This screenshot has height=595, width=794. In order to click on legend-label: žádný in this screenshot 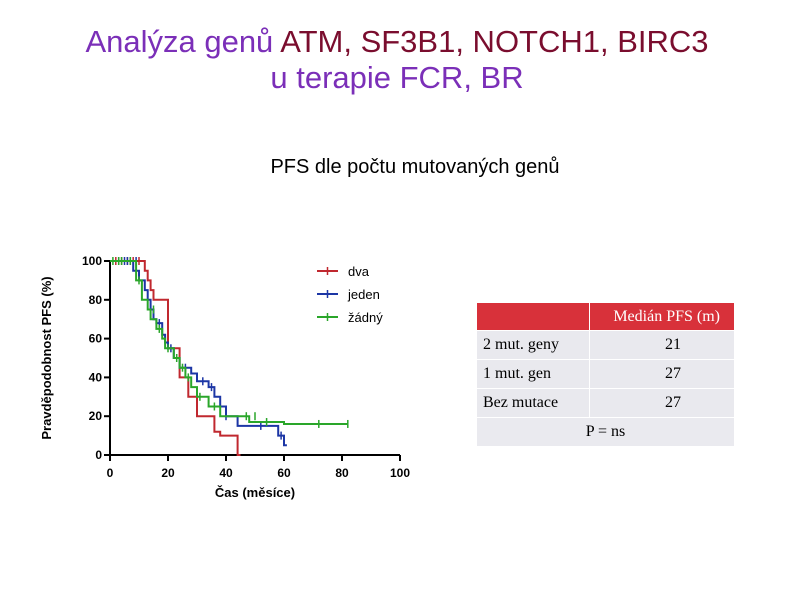, I will do `click(365, 317)`.